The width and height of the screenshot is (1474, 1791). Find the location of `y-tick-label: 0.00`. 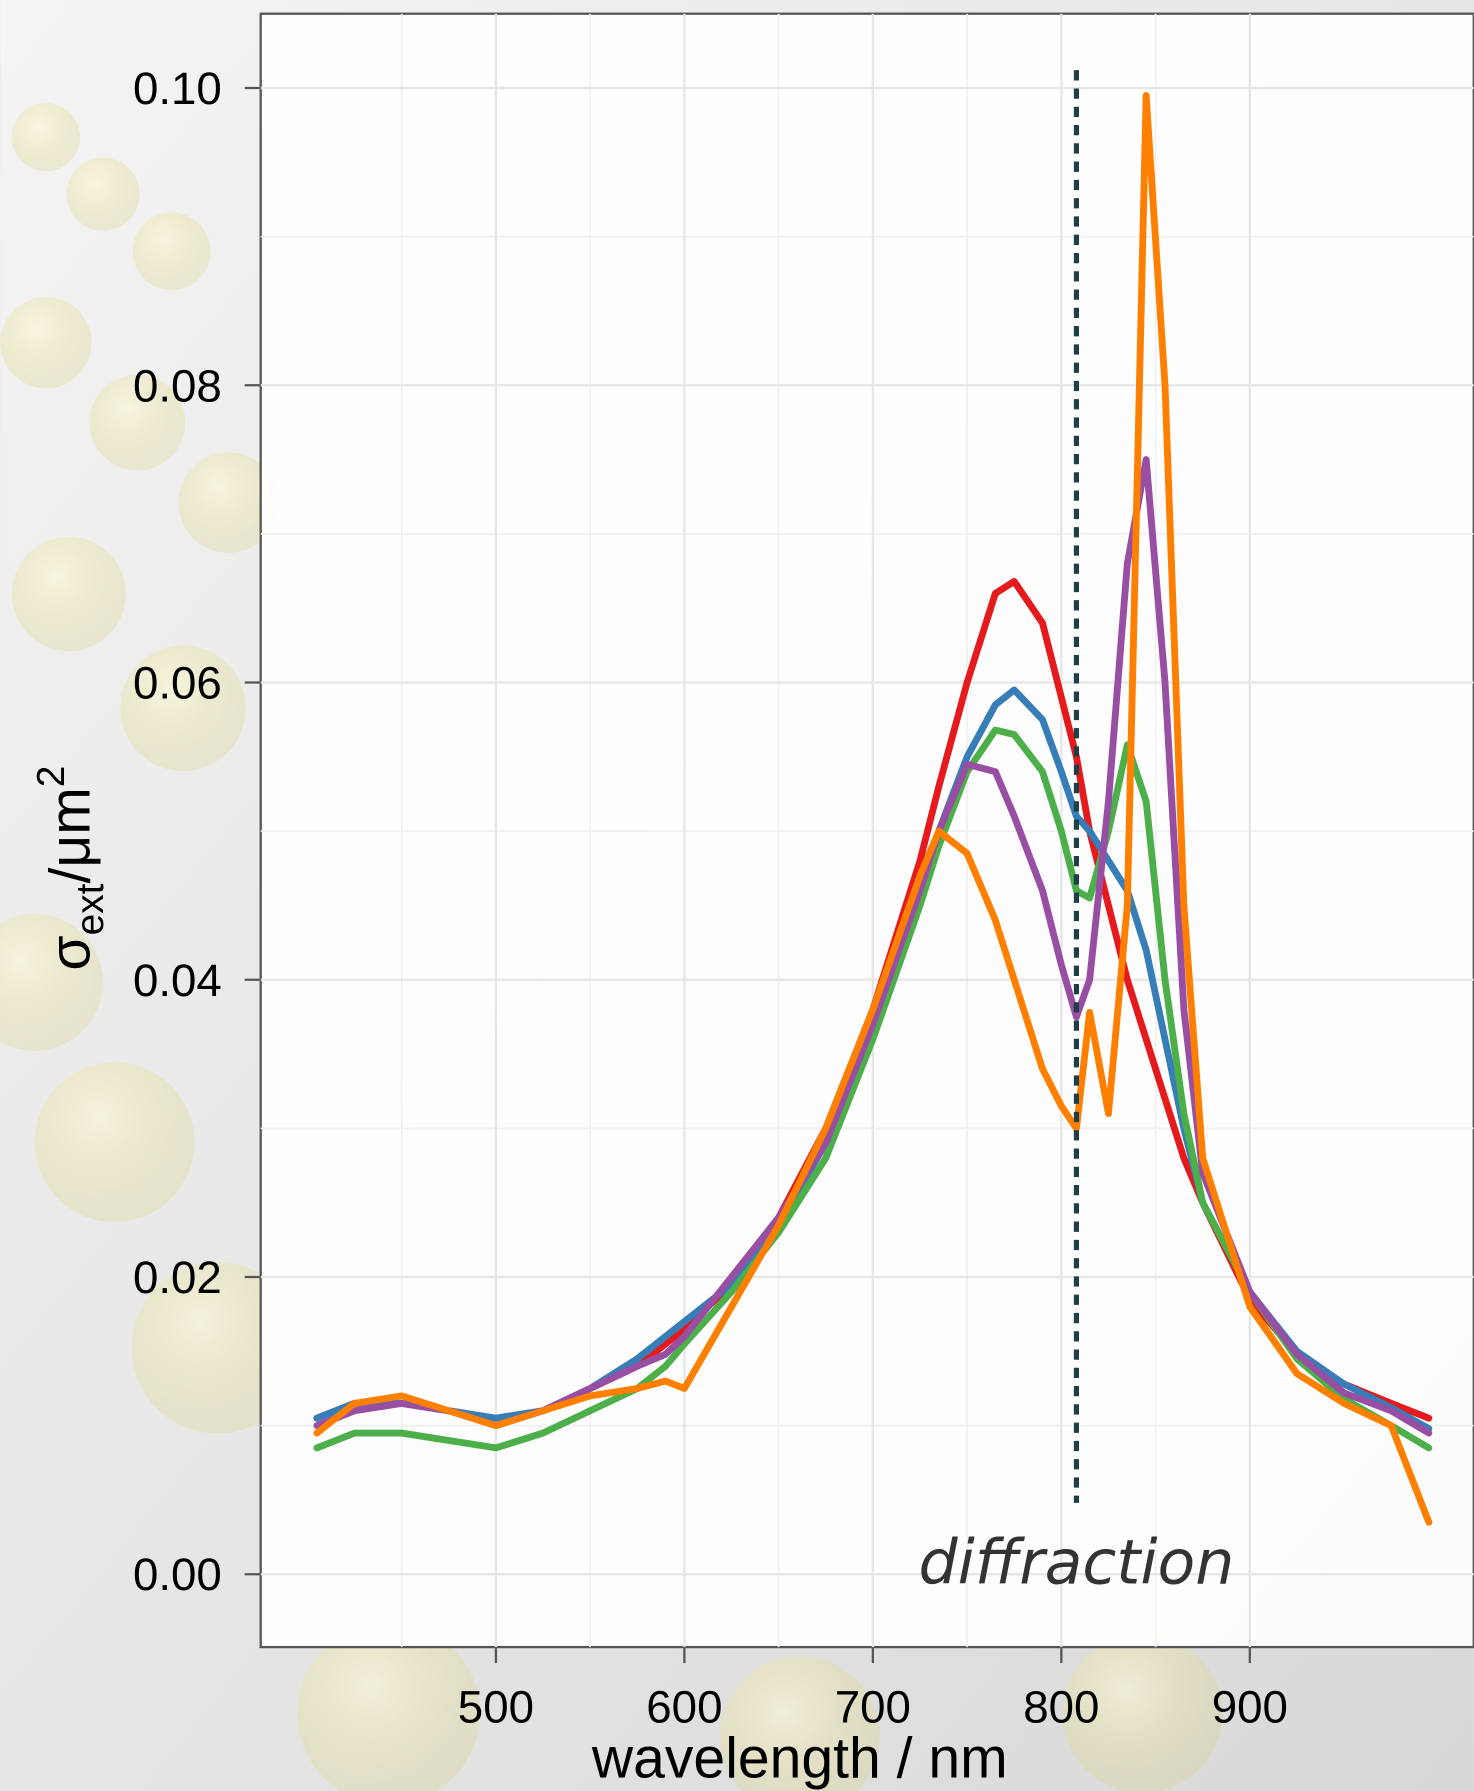

y-tick-label: 0.00 is located at coordinates (177, 1574).